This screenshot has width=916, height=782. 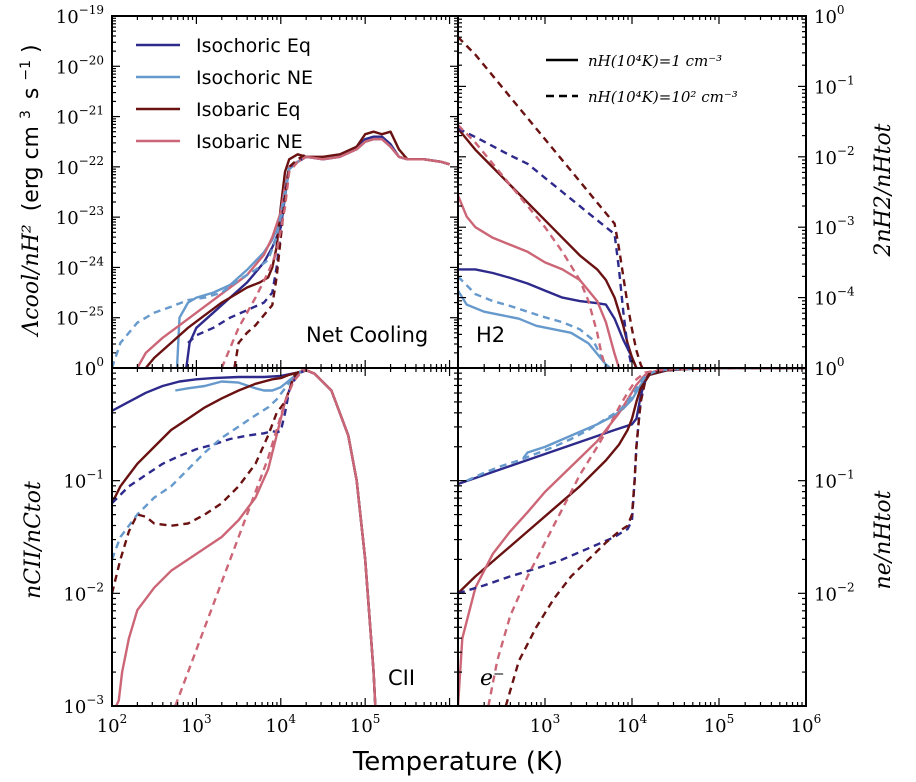 I want to click on h2-ytick-label: 10⁰, so click(x=829, y=15).